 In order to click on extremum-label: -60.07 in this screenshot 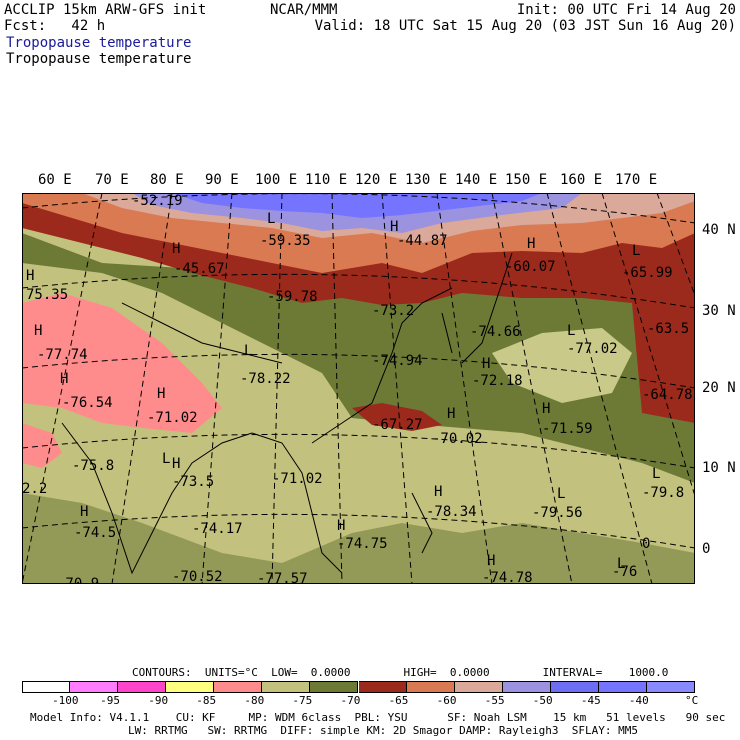, I will do `click(530, 267)`.